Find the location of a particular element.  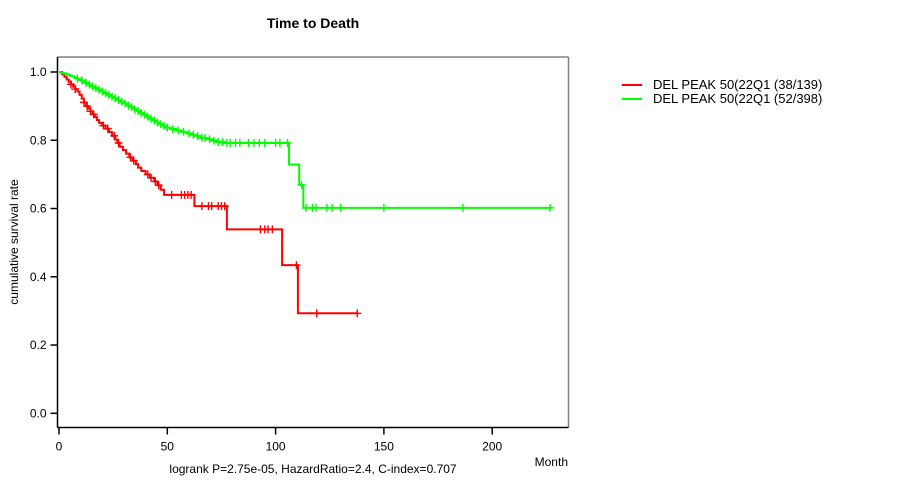

y-tick-label: 0.6 is located at coordinates (38, 209).